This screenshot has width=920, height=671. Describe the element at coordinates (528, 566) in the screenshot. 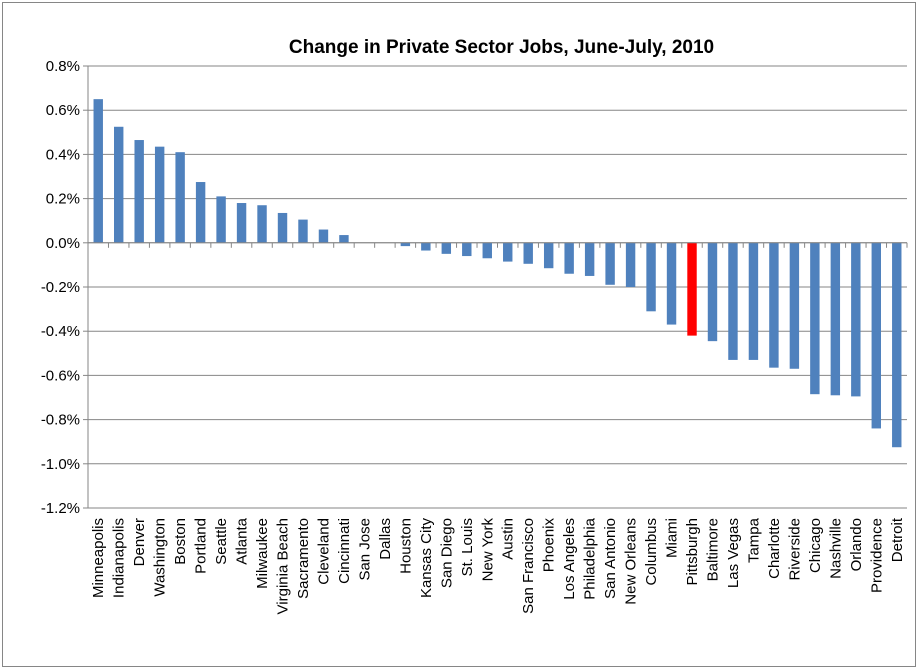

I see `x-tick-label: San Francisco` at that location.